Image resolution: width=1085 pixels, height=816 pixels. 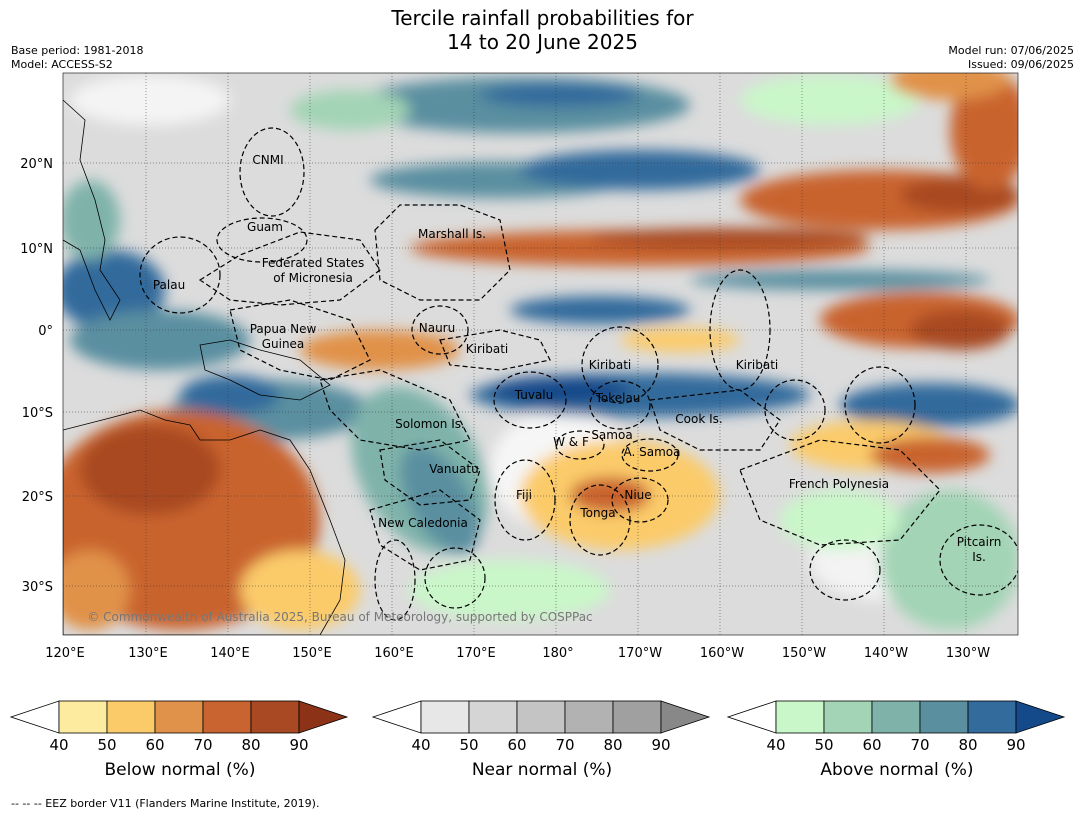 What do you see at coordinates (37, 413) in the screenshot?
I see `lat-tick-label: 10°S` at bounding box center [37, 413].